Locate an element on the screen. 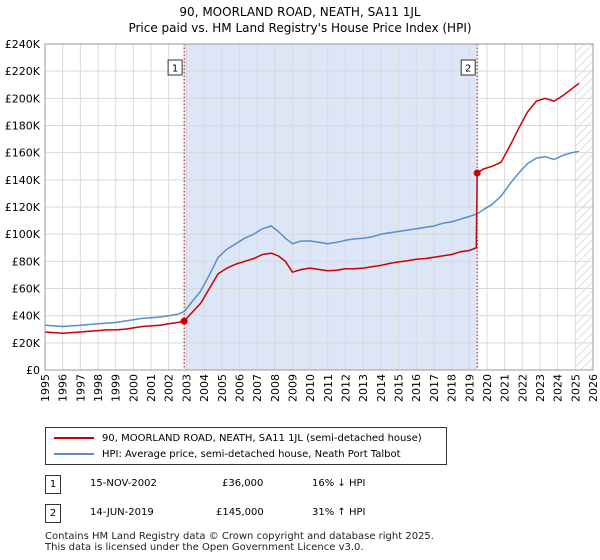  y-tick-label: £120K is located at coordinates (23, 207).